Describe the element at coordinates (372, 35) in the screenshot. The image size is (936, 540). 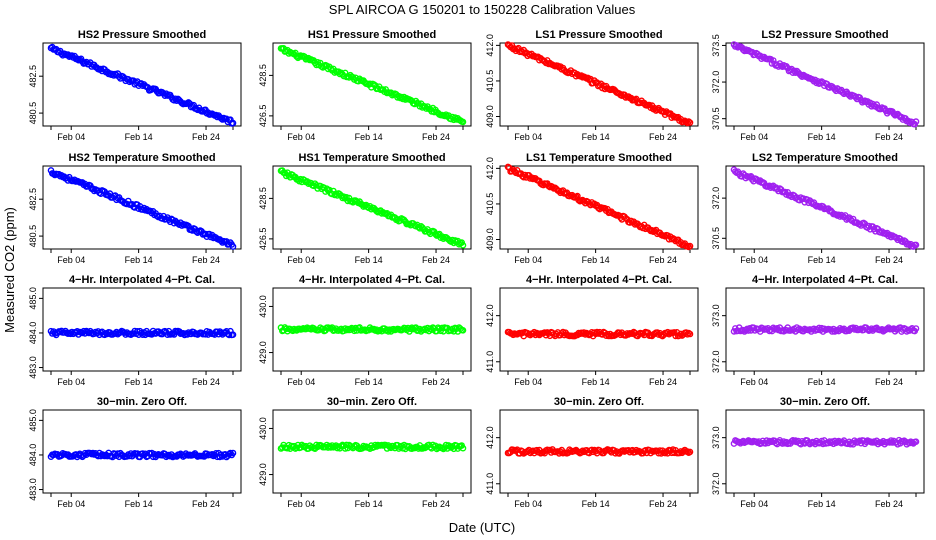
I see `panel-title: HS1 Pressure Smoothed` at that location.